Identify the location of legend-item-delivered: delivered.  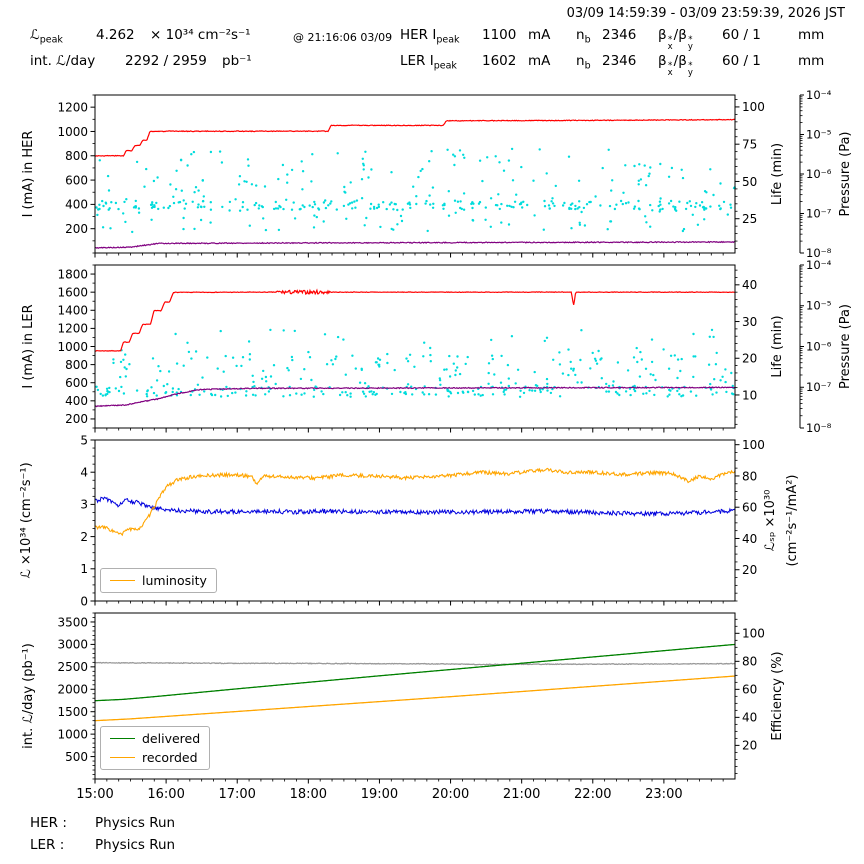
(155, 738).